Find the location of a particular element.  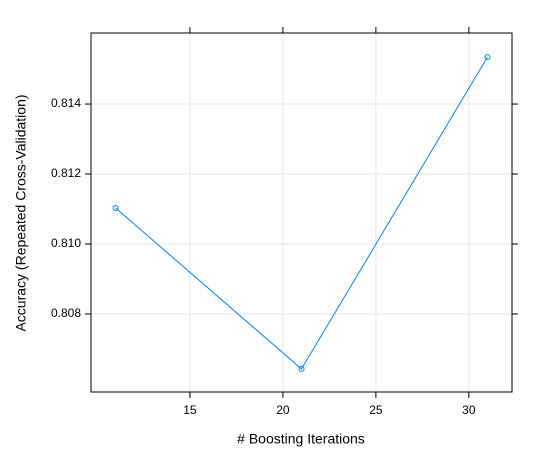

y-tick-label: 0.812 is located at coordinates (66, 173).